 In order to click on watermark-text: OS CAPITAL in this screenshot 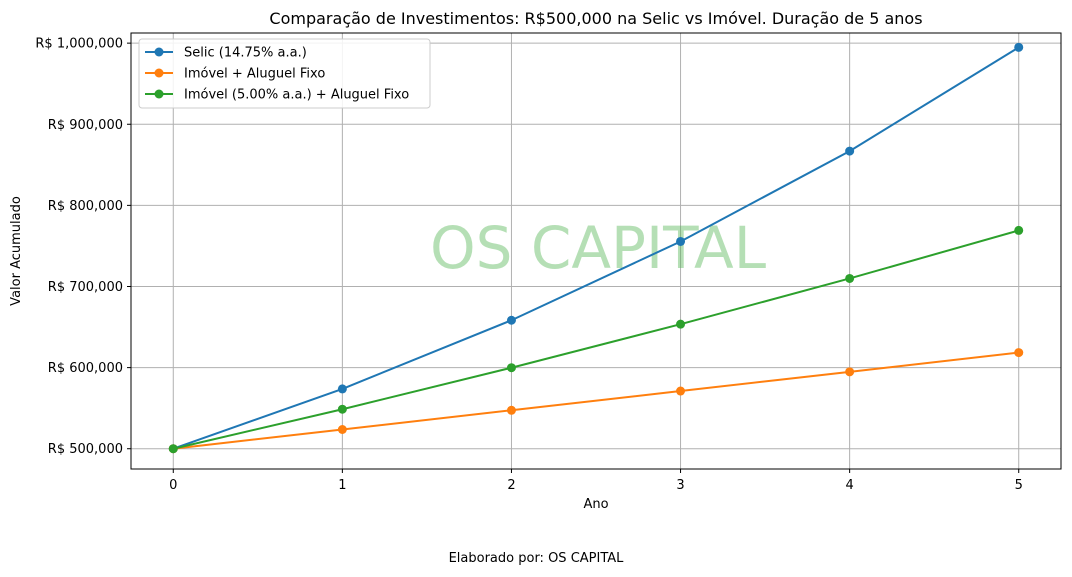, I will do `click(598, 248)`.